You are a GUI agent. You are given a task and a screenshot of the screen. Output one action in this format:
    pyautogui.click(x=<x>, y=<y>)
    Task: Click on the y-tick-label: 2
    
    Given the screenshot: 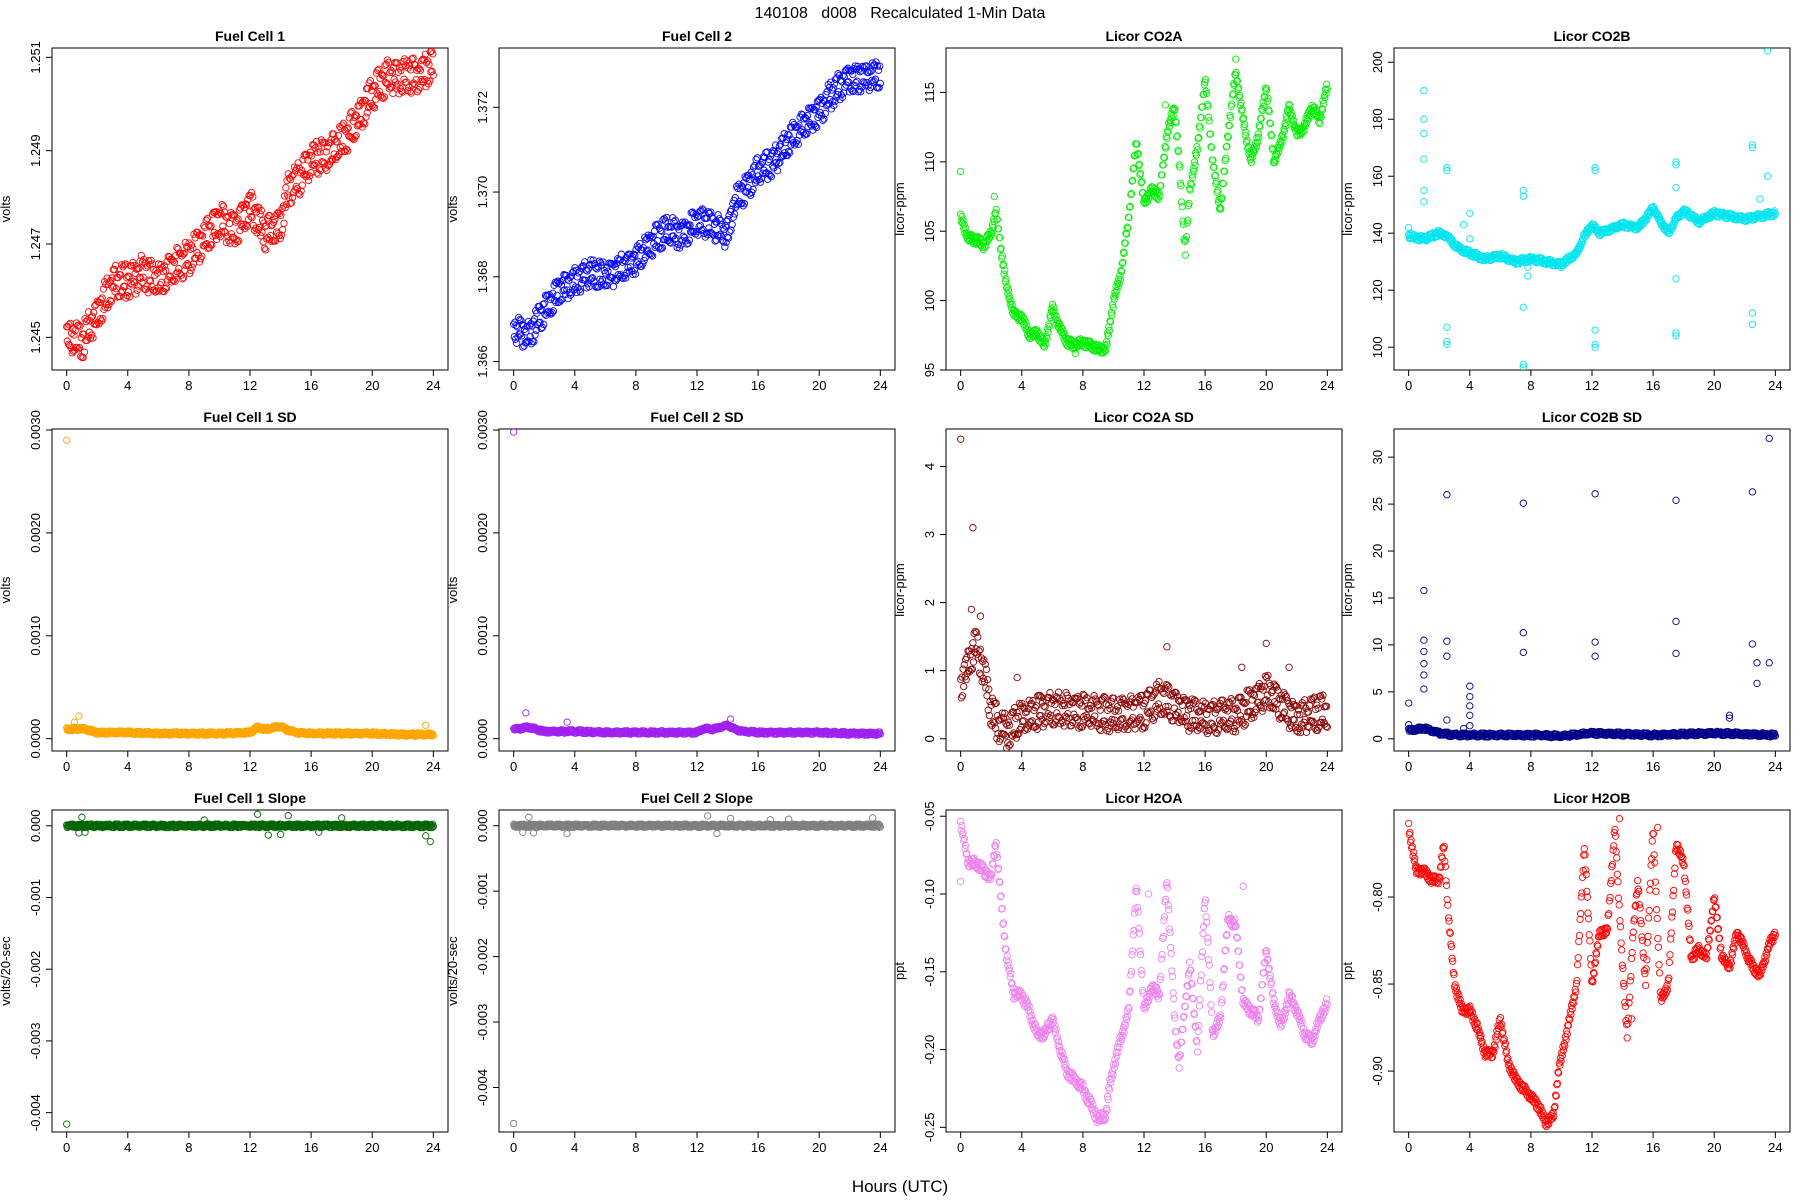 What is the action you would take?
    pyautogui.click(x=929, y=602)
    